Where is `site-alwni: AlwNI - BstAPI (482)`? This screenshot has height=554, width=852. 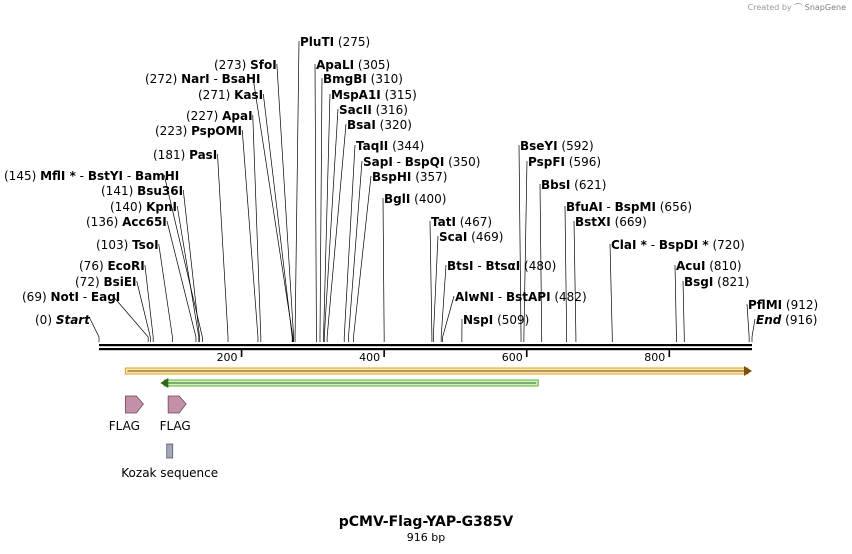
site-alwni: AlwNI - BstAPI (482) is located at coordinates (521, 297).